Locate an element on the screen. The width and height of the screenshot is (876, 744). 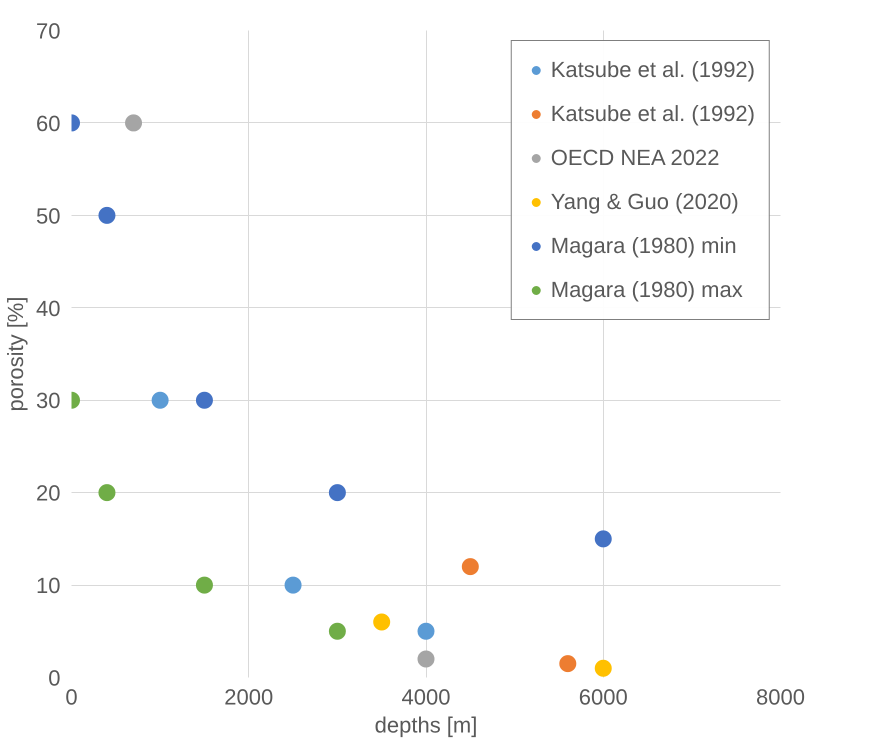
x-tick-label: 8000 is located at coordinates (780, 697).